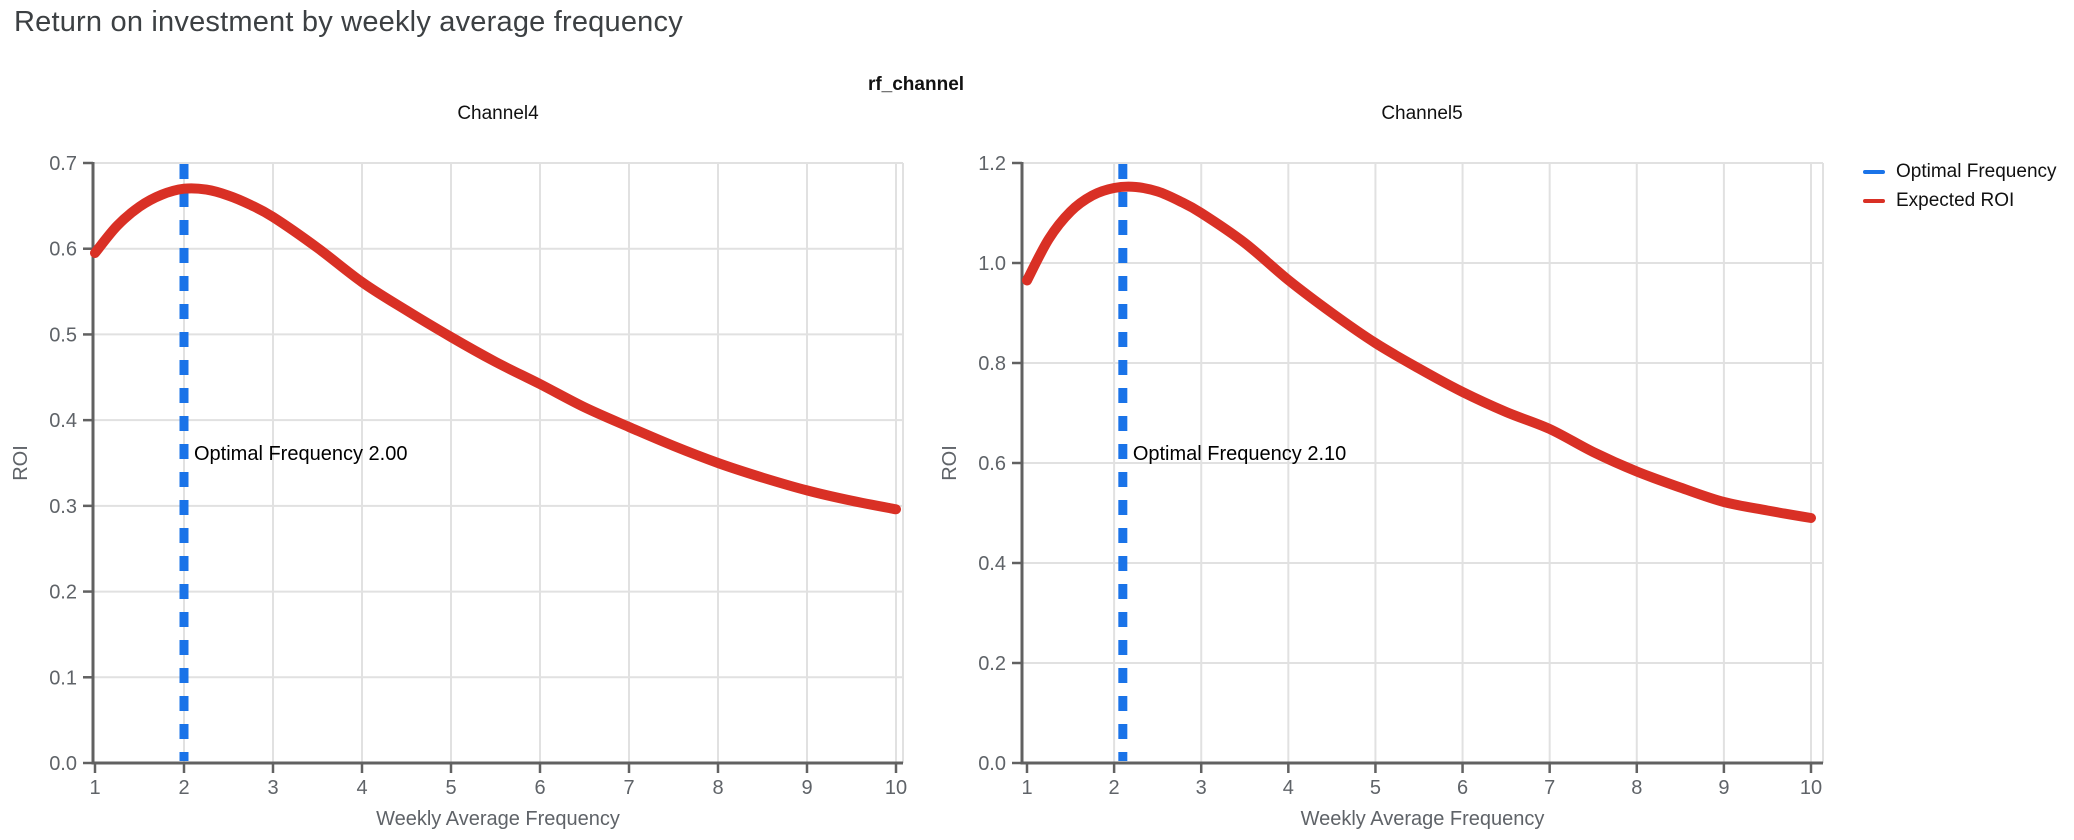  I want to click on y-tick-label: 0.5, so click(63, 335).